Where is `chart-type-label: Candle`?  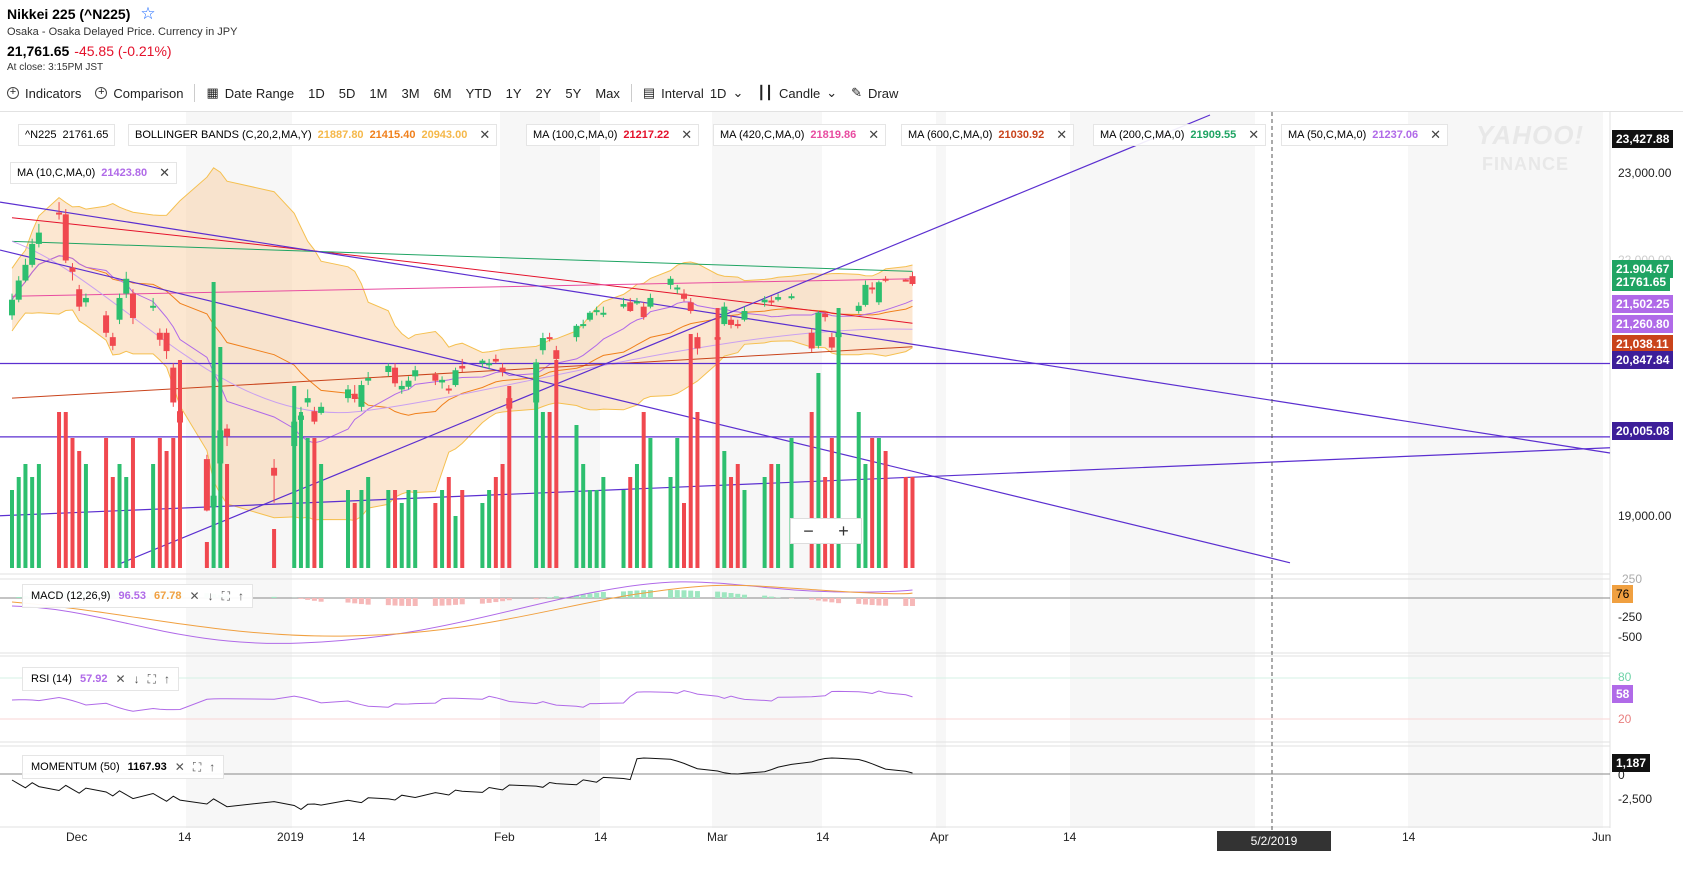 chart-type-label: Candle is located at coordinates (800, 93).